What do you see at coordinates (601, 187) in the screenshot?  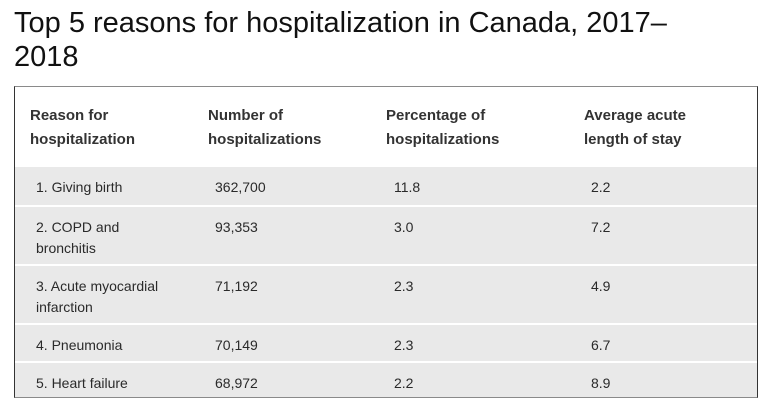 I see `cell-length-of-stay: 2.2` at bounding box center [601, 187].